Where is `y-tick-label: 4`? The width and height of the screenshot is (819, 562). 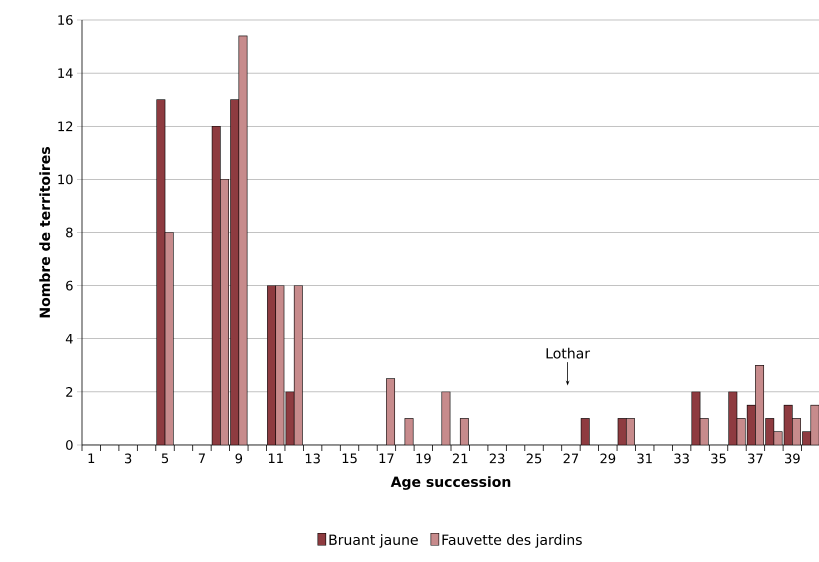 y-tick-label: 4 is located at coordinates (69, 339).